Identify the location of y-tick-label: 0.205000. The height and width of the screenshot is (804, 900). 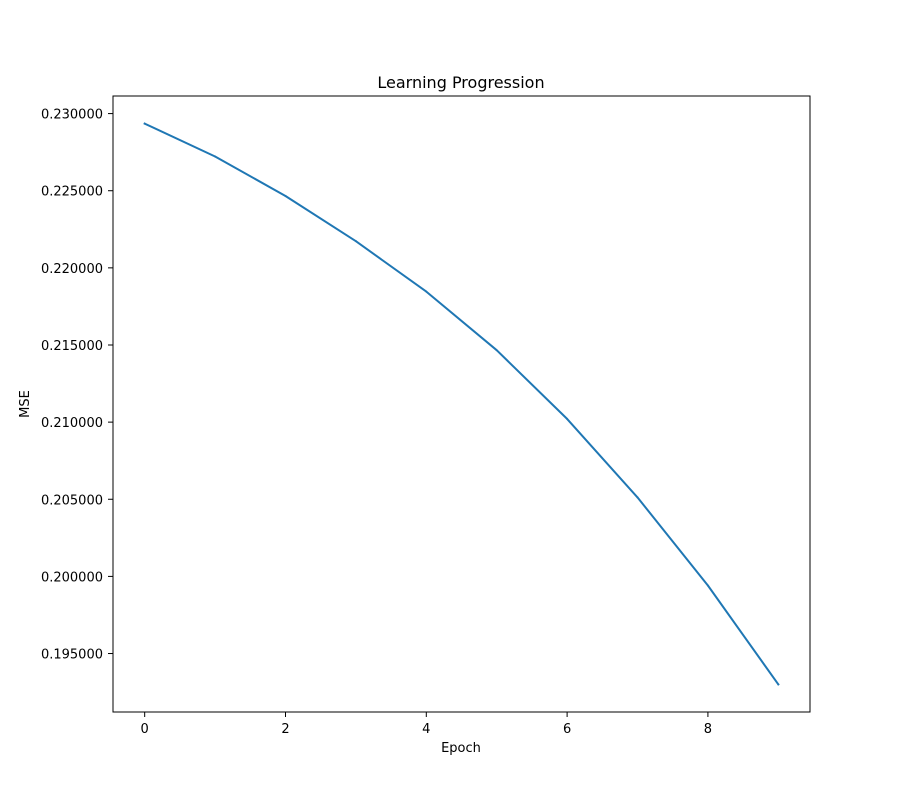
(72, 500).